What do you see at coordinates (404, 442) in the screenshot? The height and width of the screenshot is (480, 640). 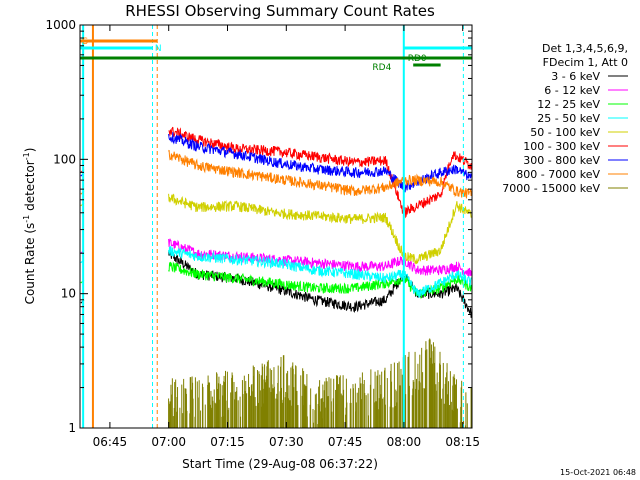 I see `x-tick-label: 08:00` at bounding box center [404, 442].